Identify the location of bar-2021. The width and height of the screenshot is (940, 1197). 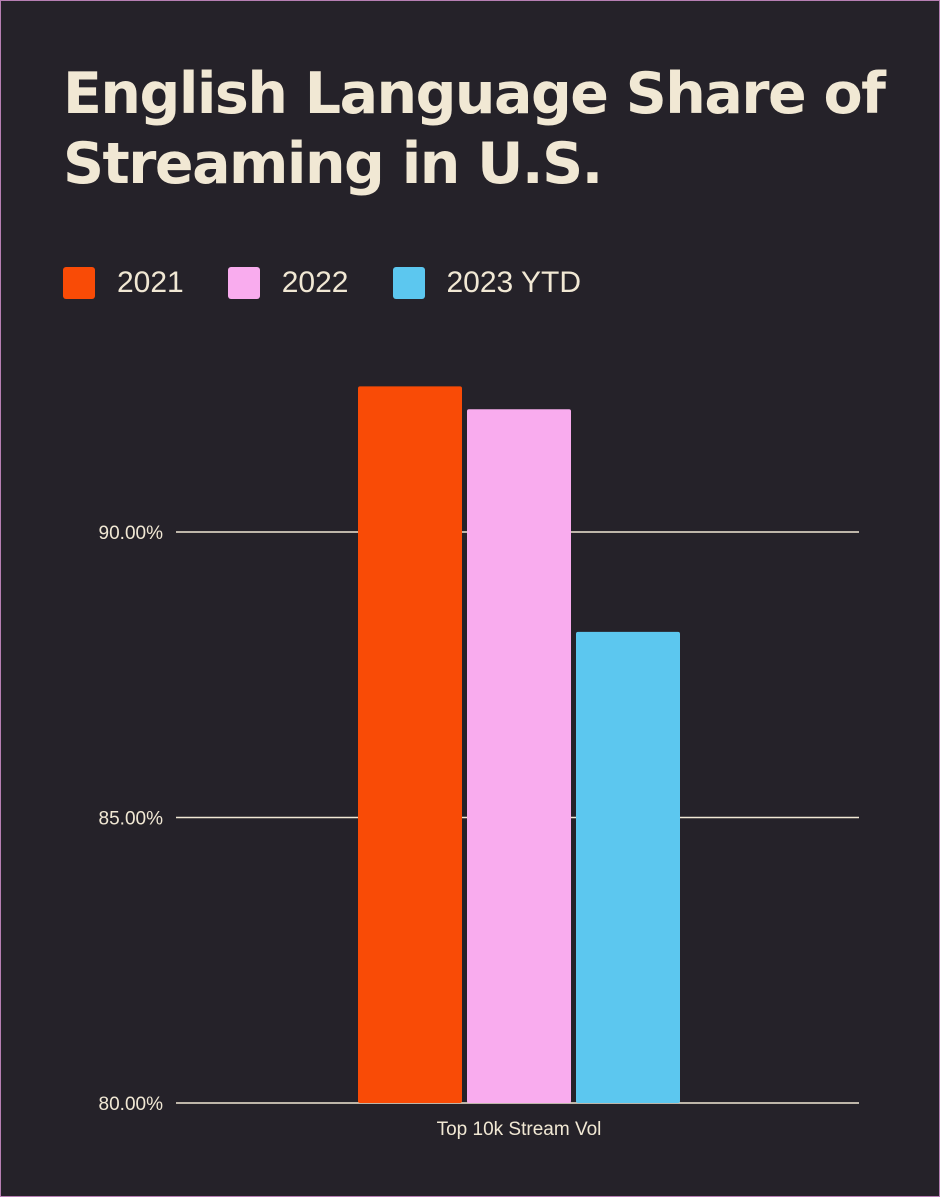
(410, 744).